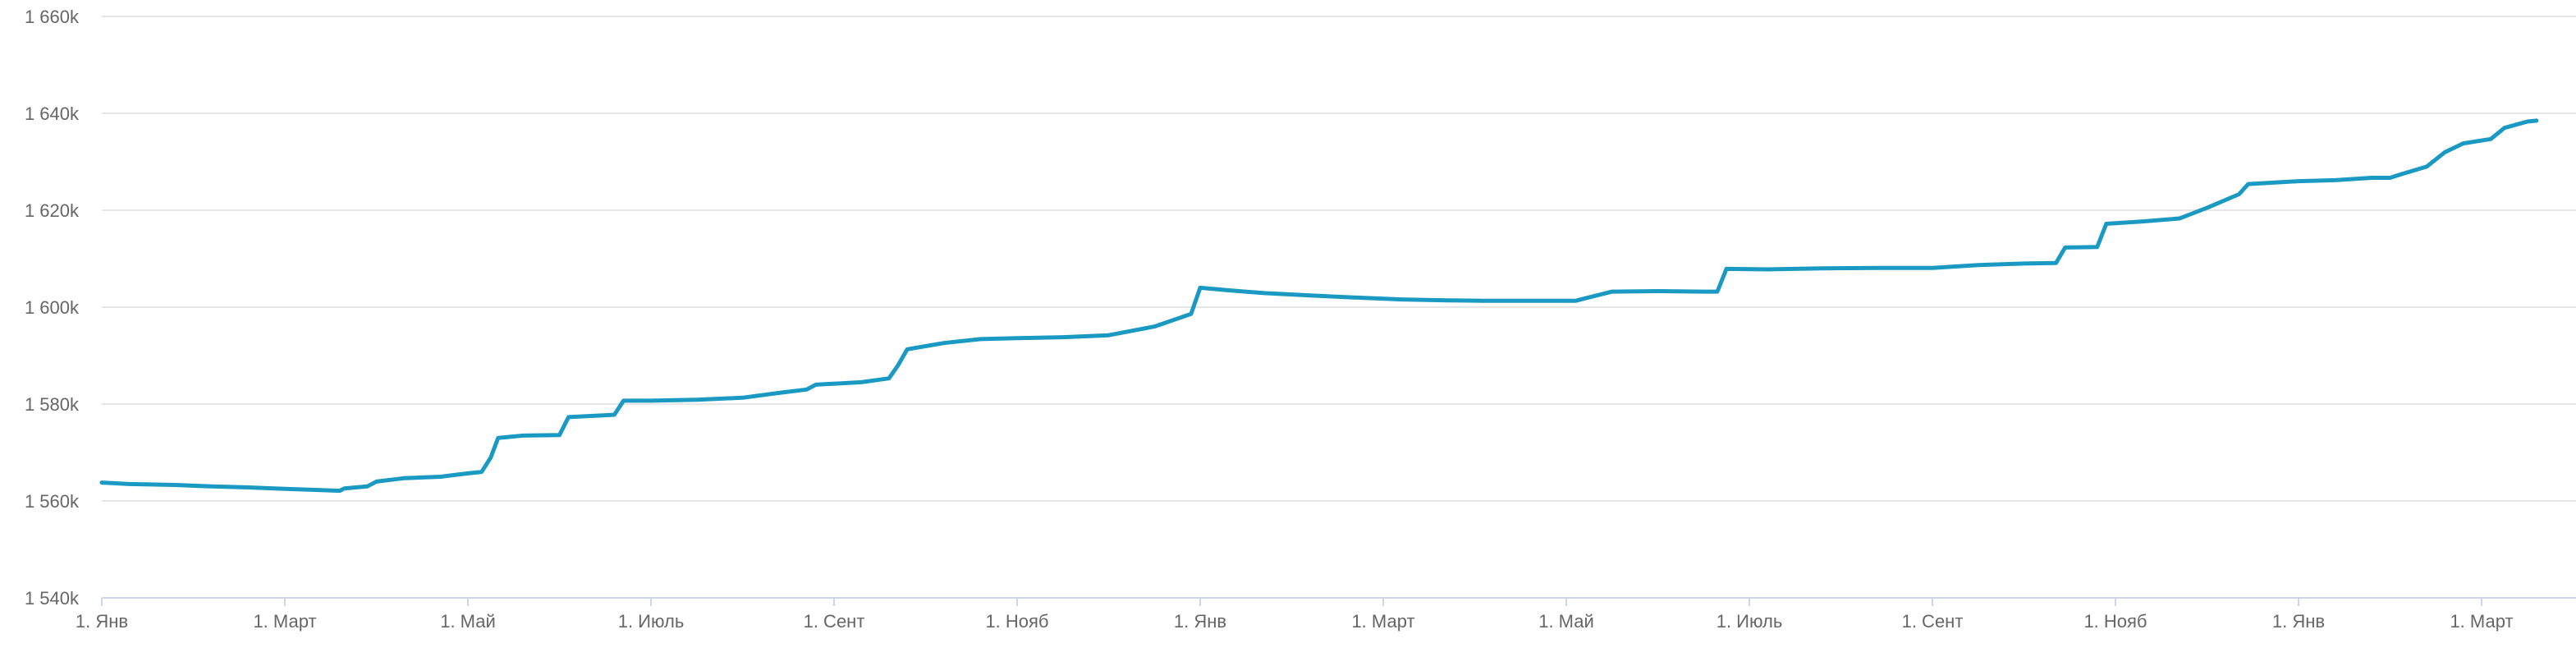 The height and width of the screenshot is (657, 2576). What do you see at coordinates (53, 210) in the screenshot?
I see `y-tick-label: 1 620k` at bounding box center [53, 210].